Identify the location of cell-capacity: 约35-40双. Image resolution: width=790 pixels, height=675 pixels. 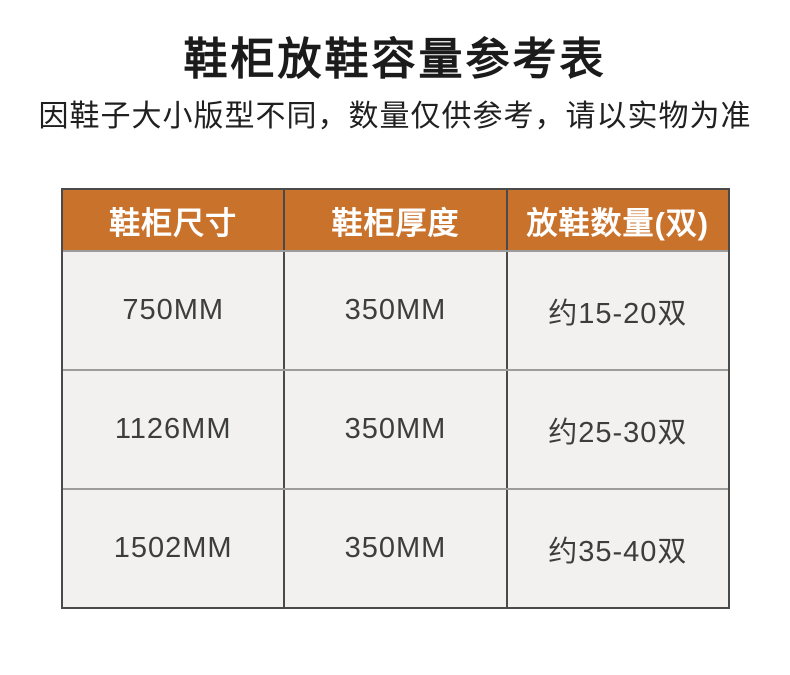
(618, 551).